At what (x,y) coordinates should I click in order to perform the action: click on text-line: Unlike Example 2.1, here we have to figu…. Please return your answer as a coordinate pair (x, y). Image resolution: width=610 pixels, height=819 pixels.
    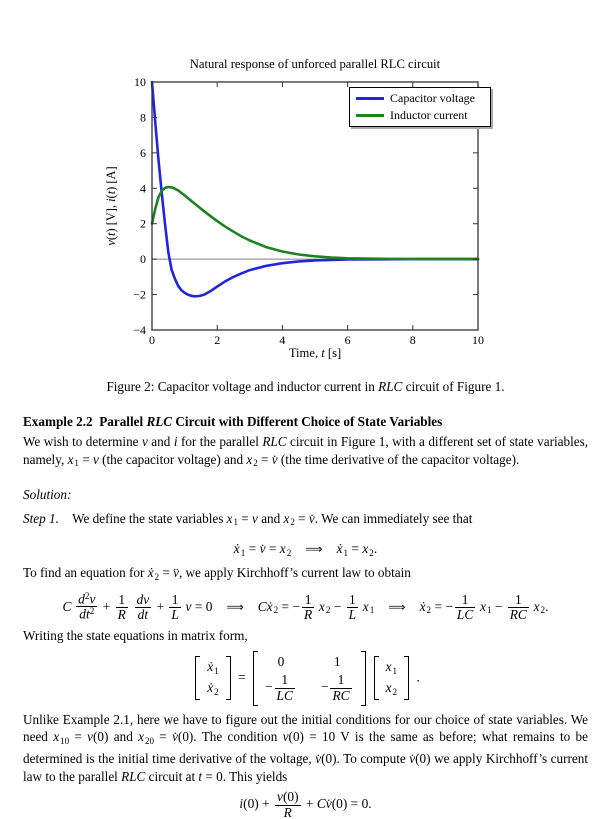
    Looking at the image, I should click on (305, 719).